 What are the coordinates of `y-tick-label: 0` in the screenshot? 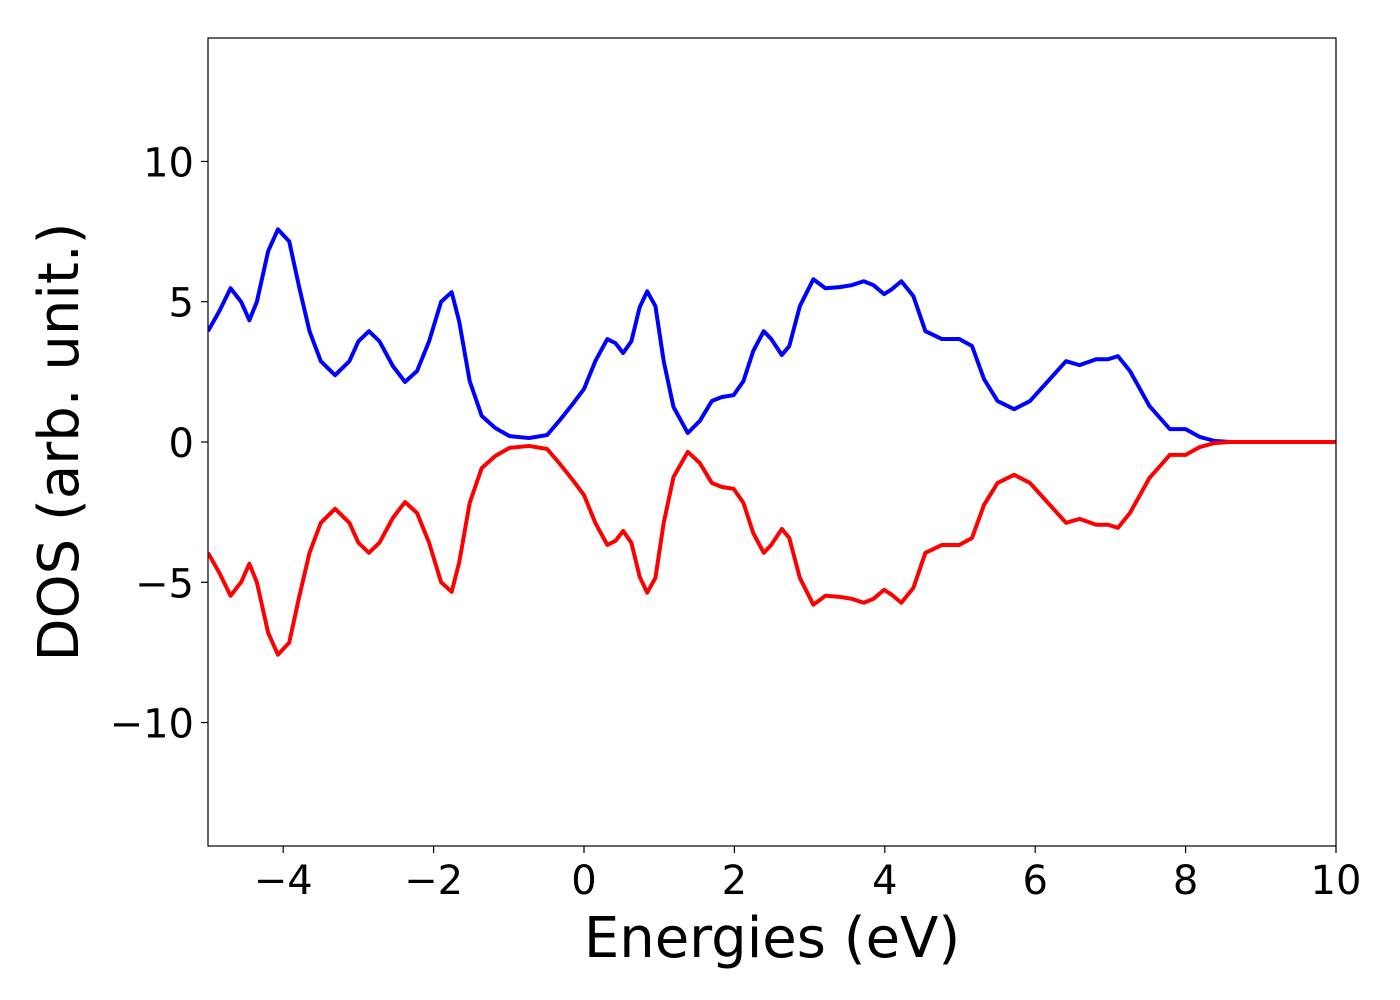 It's located at (181, 444).